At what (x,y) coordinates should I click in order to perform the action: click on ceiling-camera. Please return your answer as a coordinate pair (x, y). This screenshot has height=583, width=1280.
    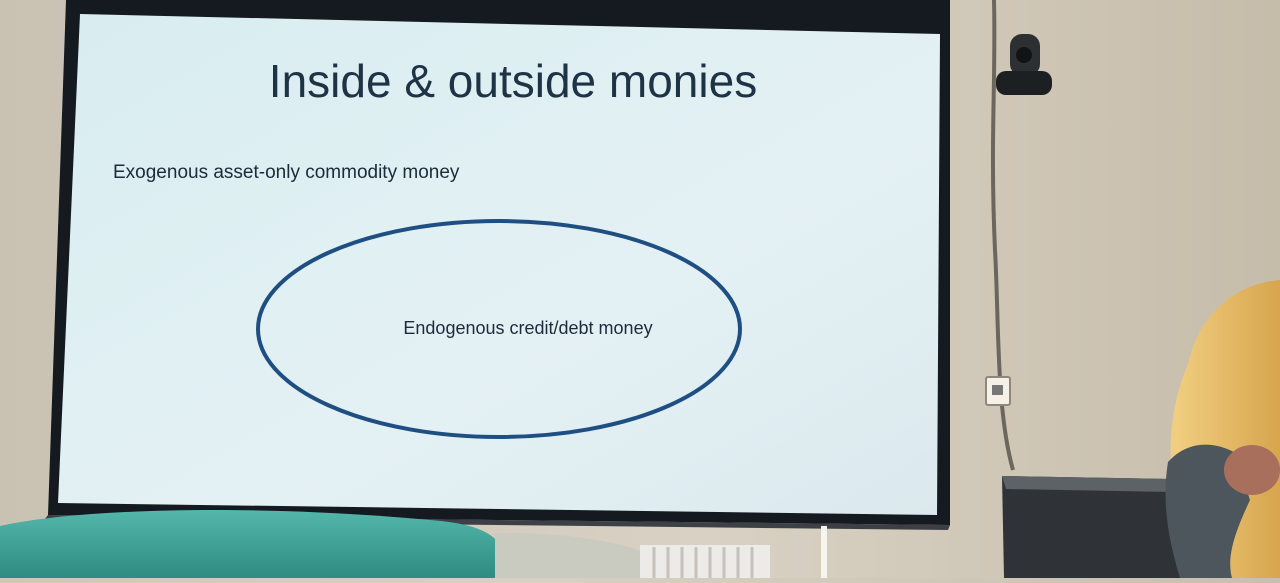
    Looking at the image, I should click on (1024, 64).